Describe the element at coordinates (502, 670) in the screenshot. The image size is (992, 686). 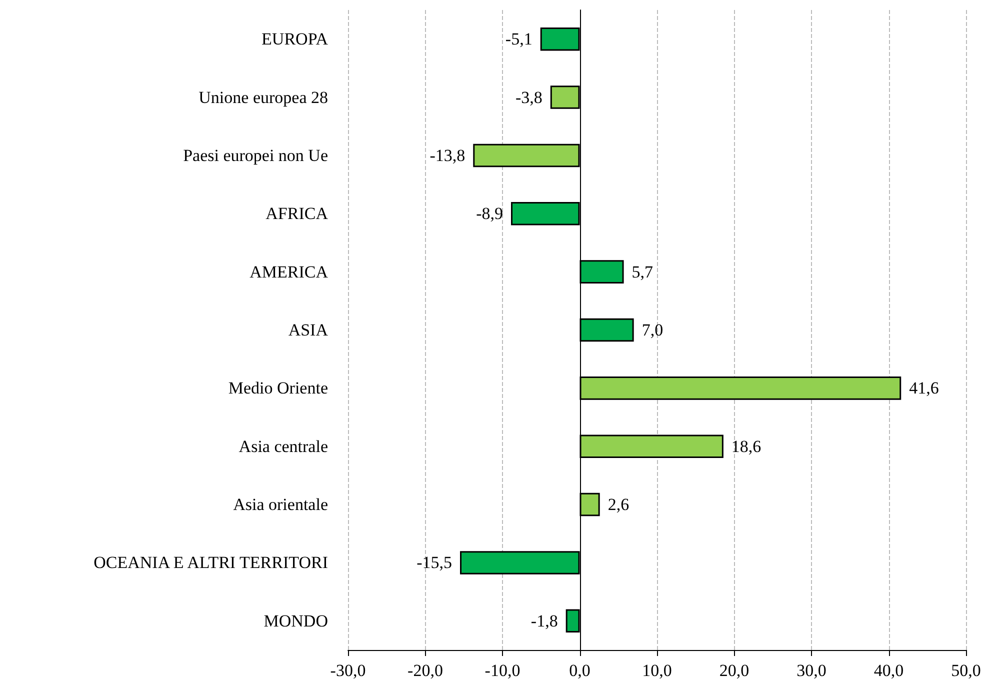
I see `x-tick-label: -10,0` at that location.